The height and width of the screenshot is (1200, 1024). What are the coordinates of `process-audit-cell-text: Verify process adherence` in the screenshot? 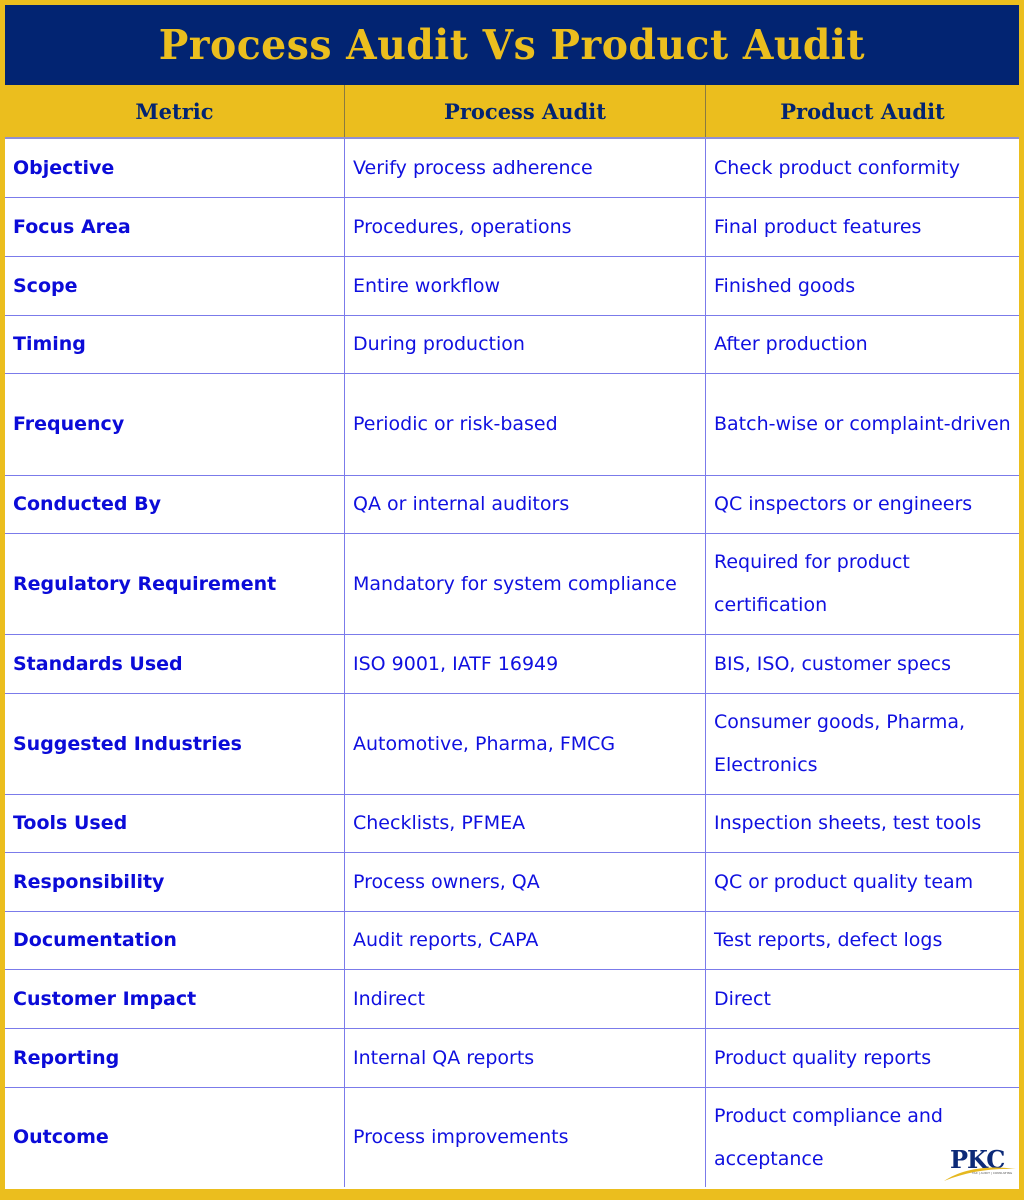 It's located at (473, 167).